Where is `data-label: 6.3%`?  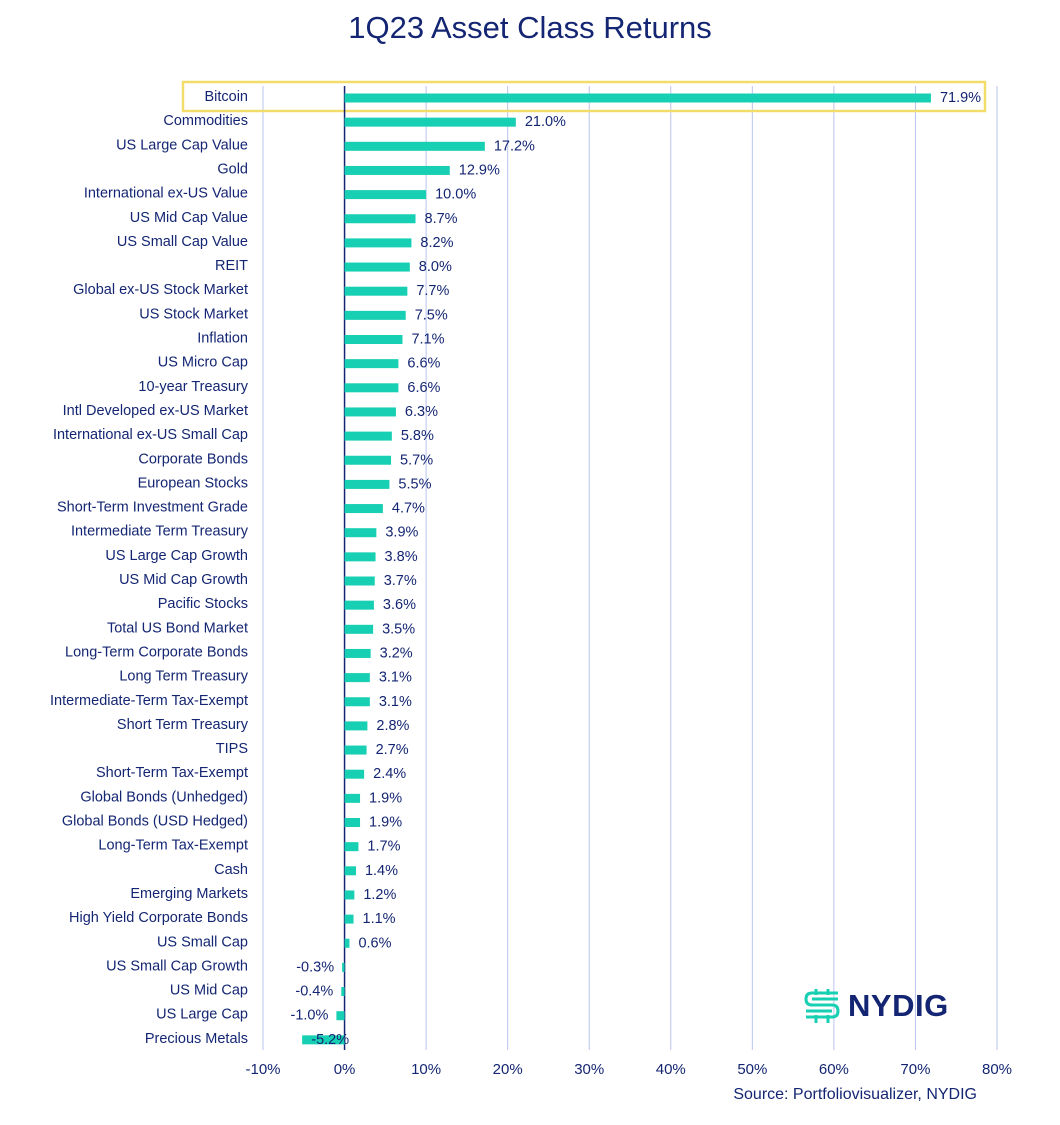 data-label: 6.3% is located at coordinates (421, 412).